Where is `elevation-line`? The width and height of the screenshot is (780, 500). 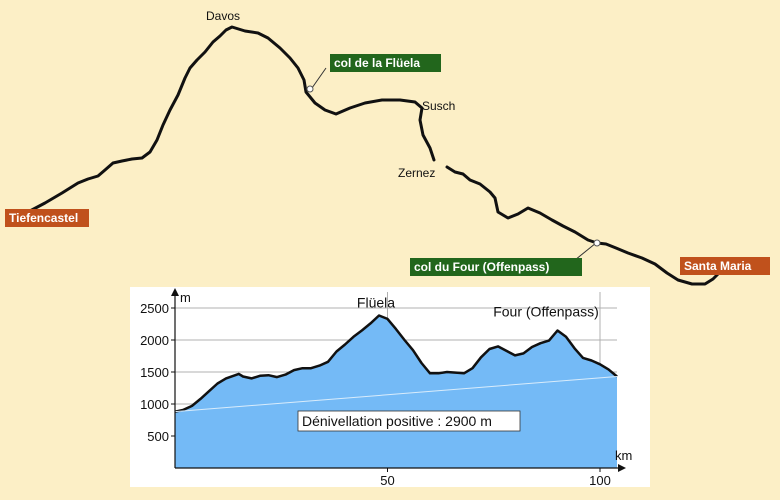 elevation-line is located at coordinates (396, 363).